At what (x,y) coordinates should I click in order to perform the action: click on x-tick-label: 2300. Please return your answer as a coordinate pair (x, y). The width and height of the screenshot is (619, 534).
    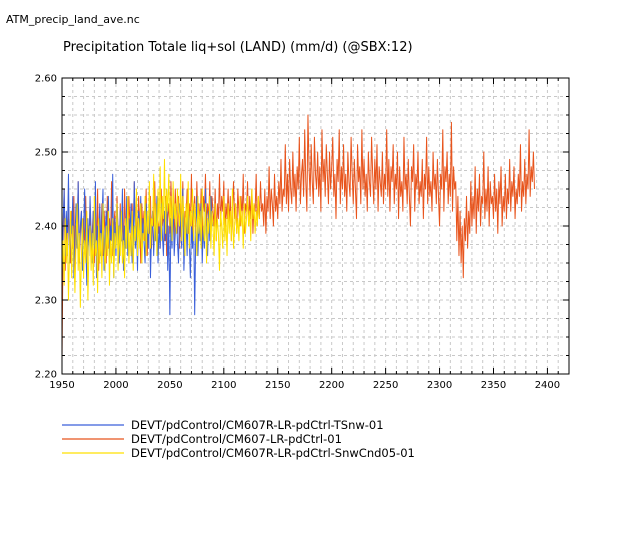
    Looking at the image, I should click on (439, 385).